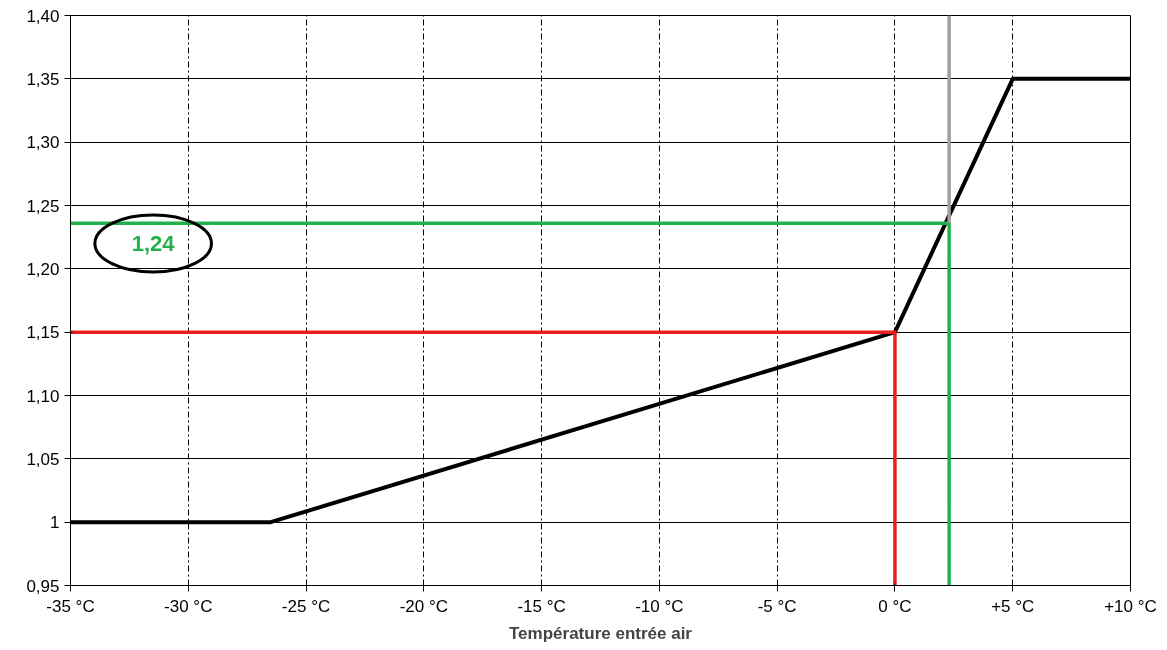  I want to click on annotation: 1,24, so click(153, 243).